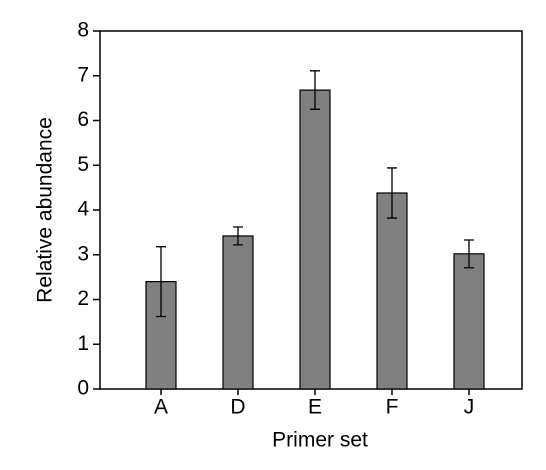  I want to click on y-tick-label: 2, so click(83, 298).